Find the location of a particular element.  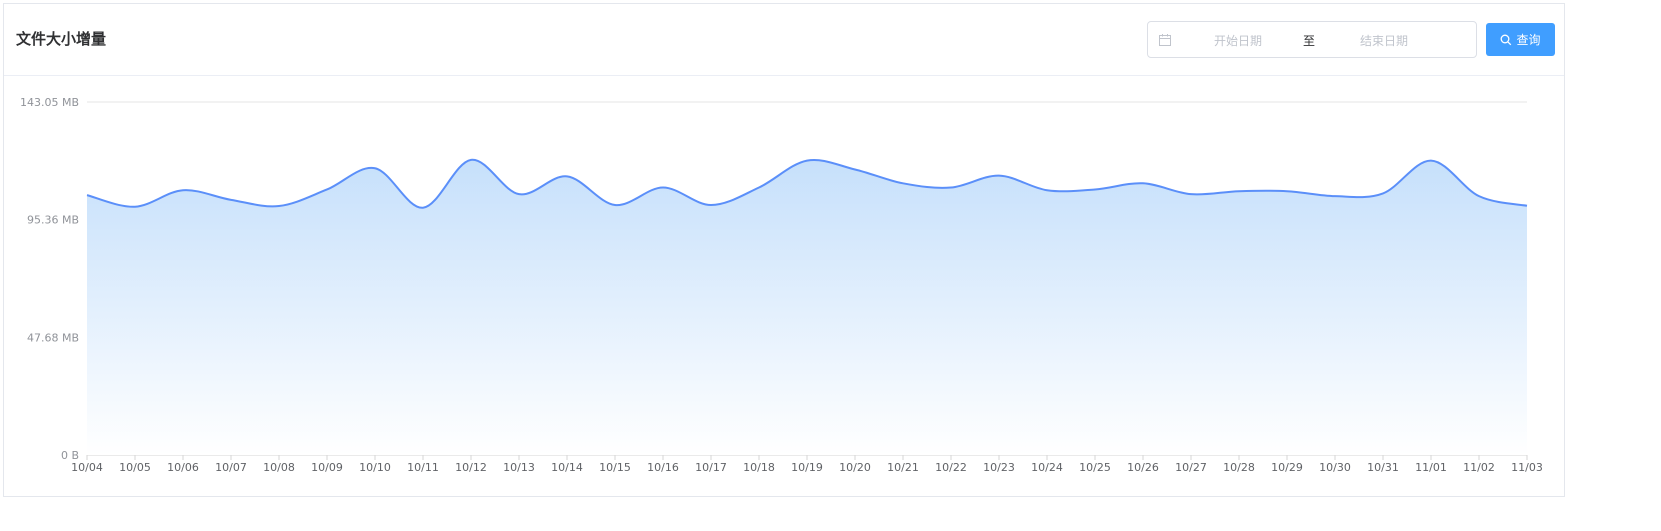

x-tick-label: 10/08 is located at coordinates (279, 467).